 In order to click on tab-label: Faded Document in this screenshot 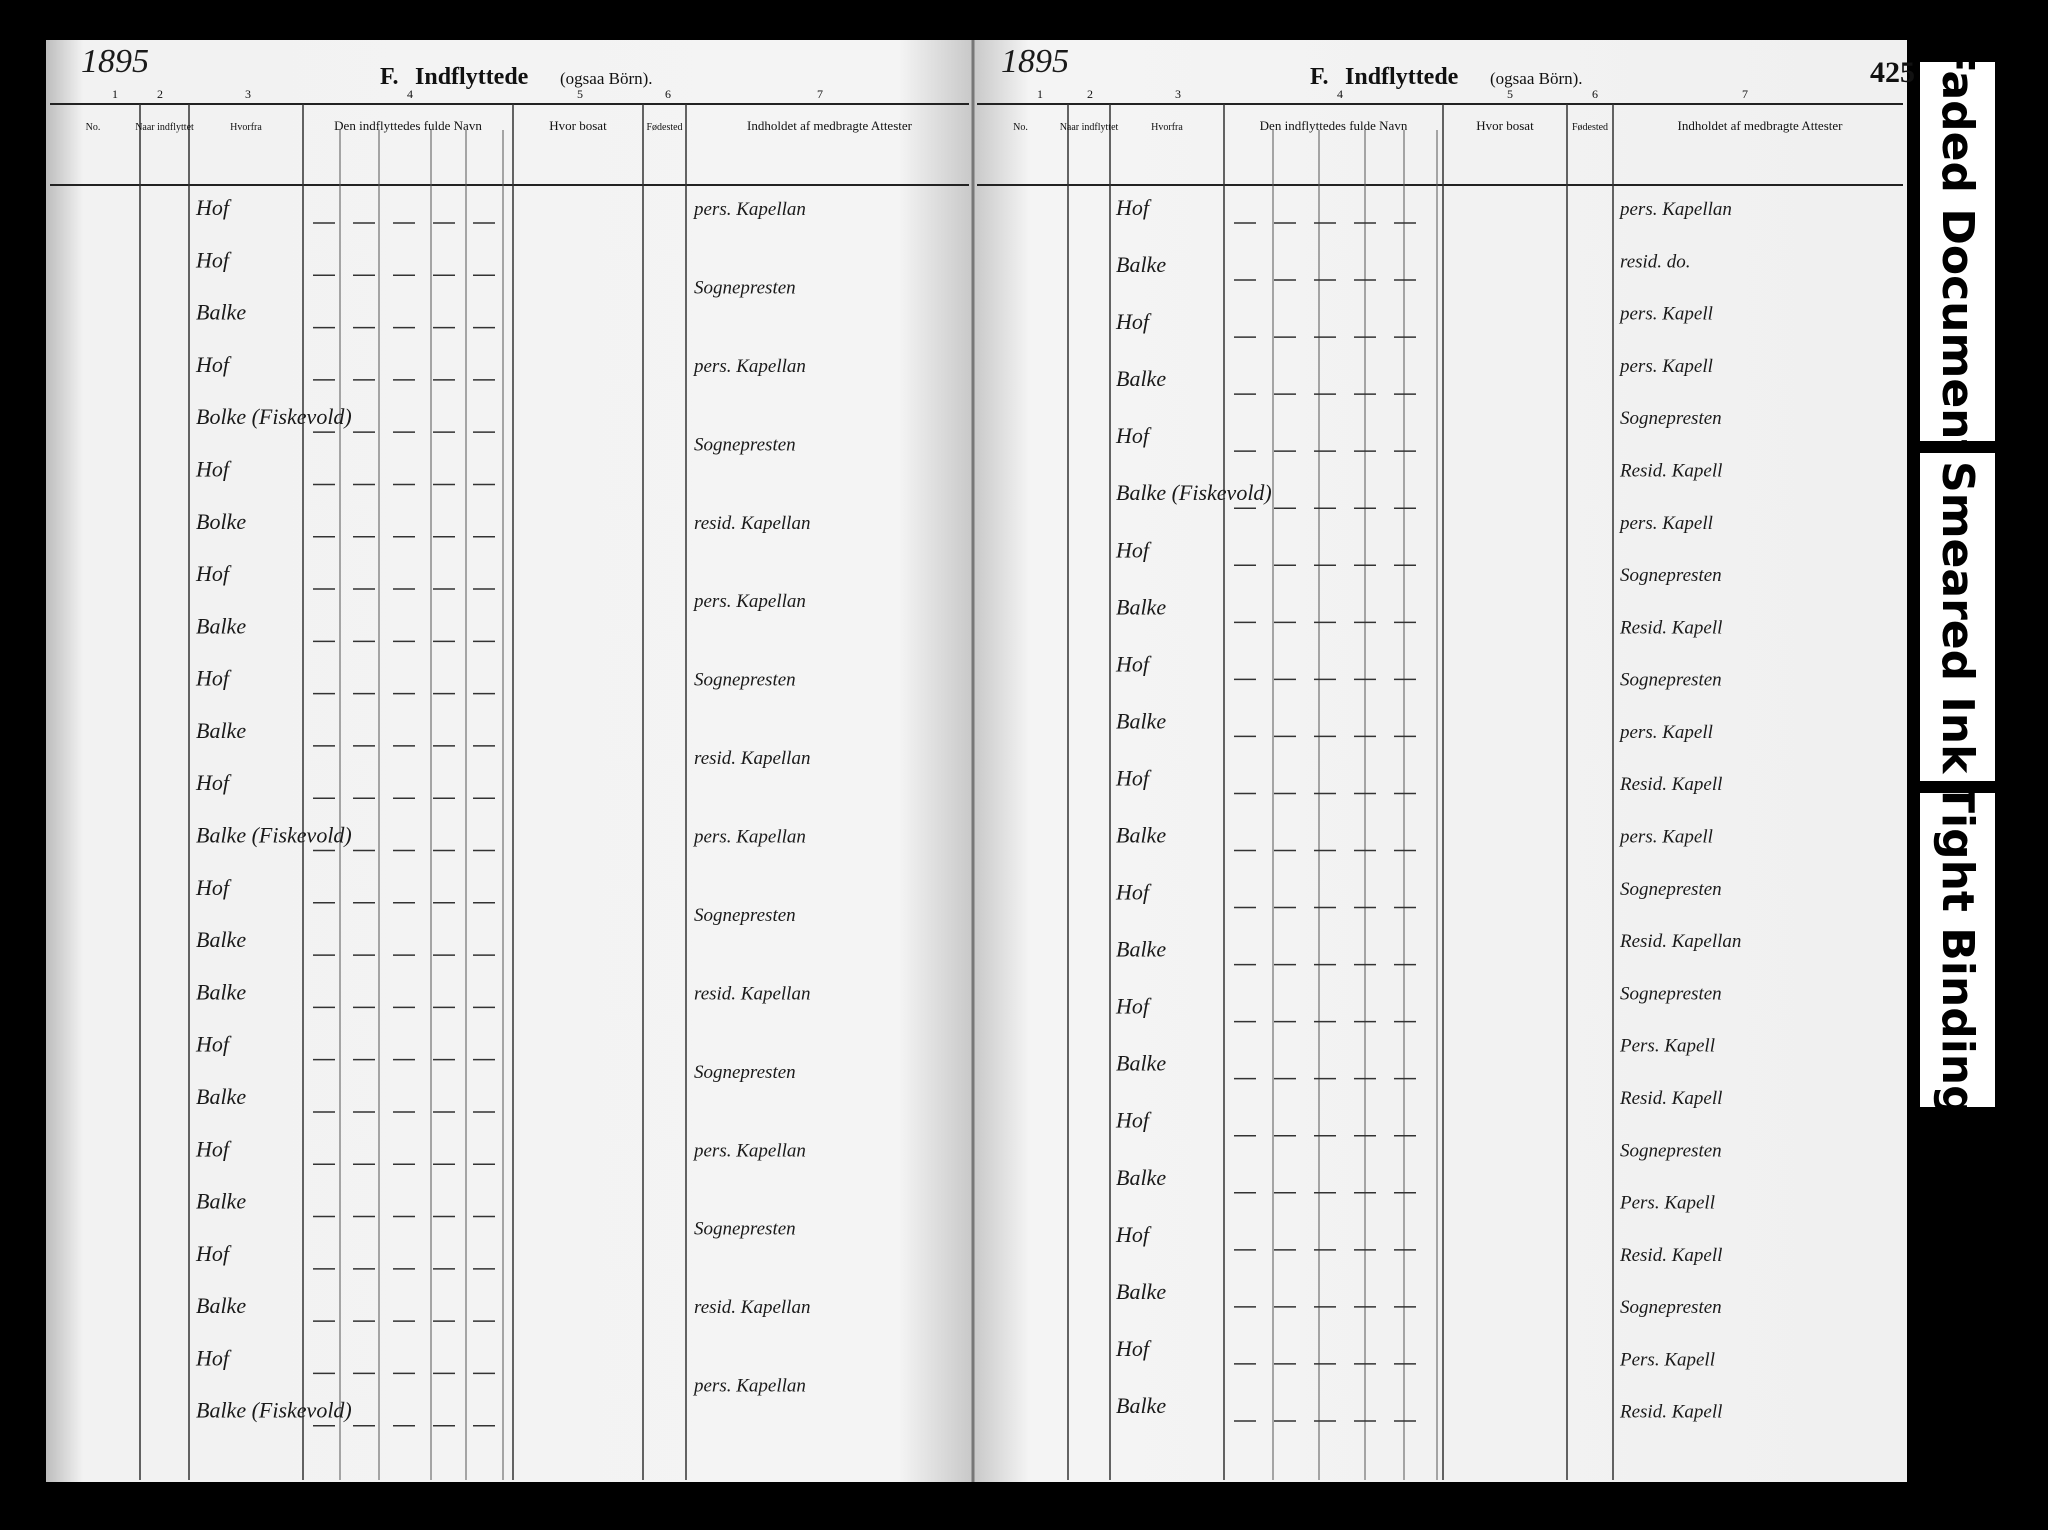, I will do `click(1957, 251)`.